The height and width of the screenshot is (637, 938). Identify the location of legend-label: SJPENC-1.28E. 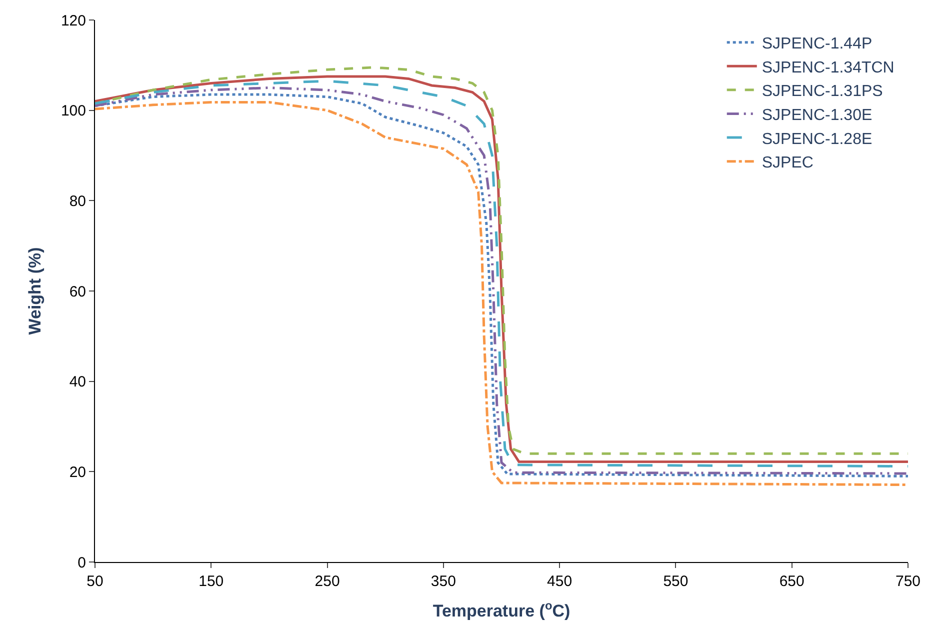
(817, 139).